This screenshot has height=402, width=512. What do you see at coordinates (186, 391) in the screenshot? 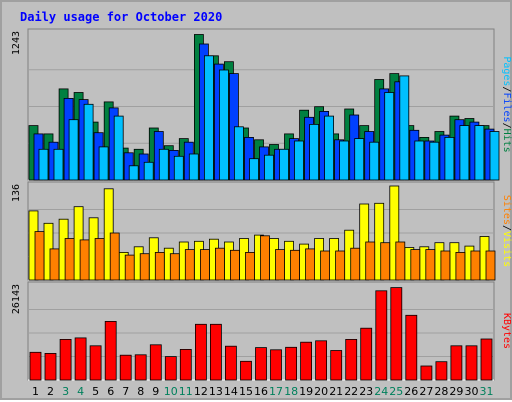
I see `x-tick-label-day-11: 11` at bounding box center [186, 391].